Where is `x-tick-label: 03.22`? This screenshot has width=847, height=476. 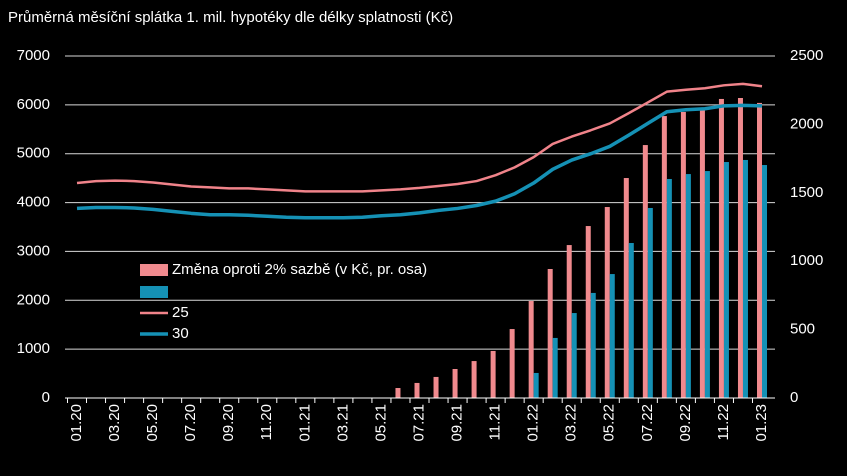 x-tick-label: 03.22 is located at coordinates (571, 423).